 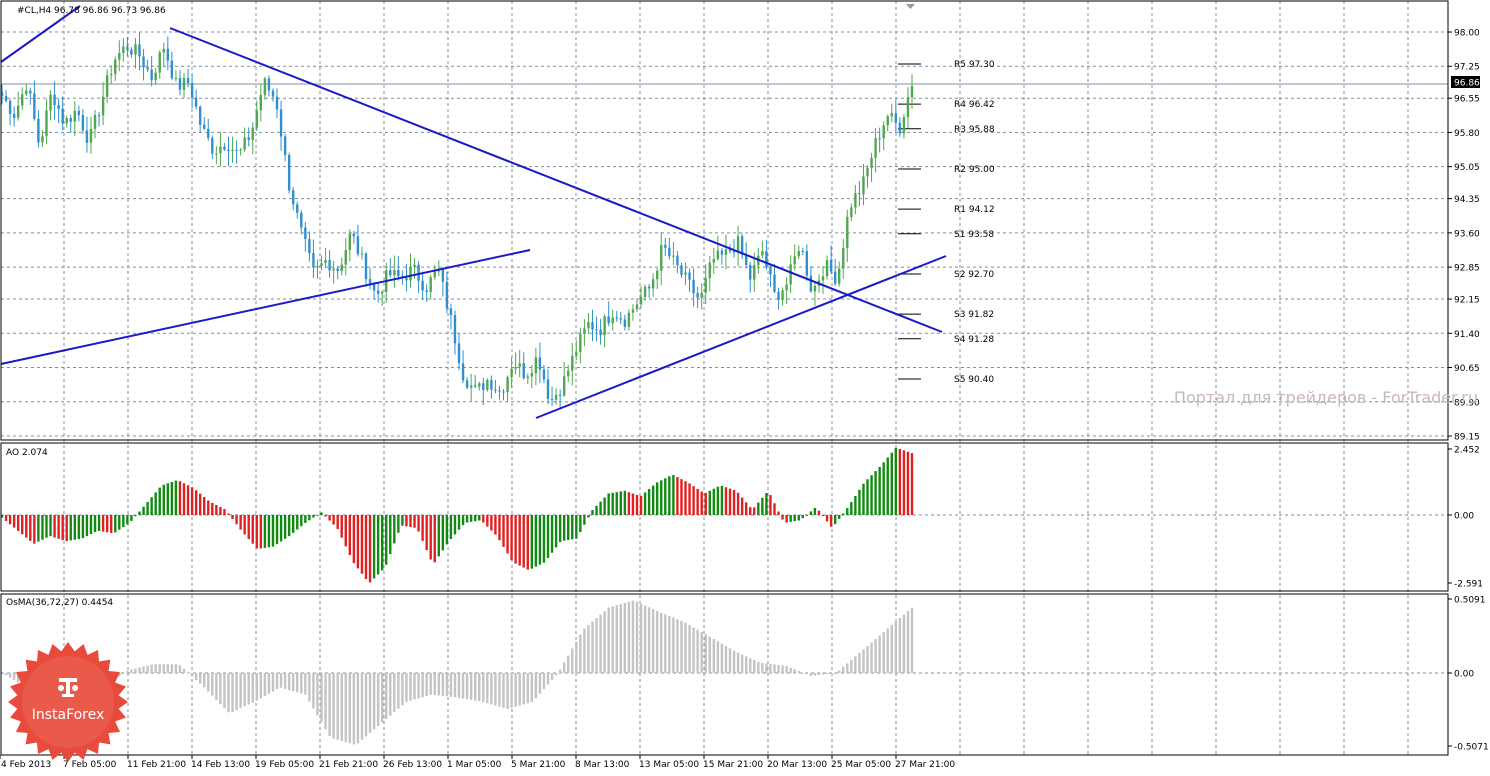 What do you see at coordinates (1464, 517) in the screenshot?
I see `y-tick-label: 0.00` at bounding box center [1464, 517].